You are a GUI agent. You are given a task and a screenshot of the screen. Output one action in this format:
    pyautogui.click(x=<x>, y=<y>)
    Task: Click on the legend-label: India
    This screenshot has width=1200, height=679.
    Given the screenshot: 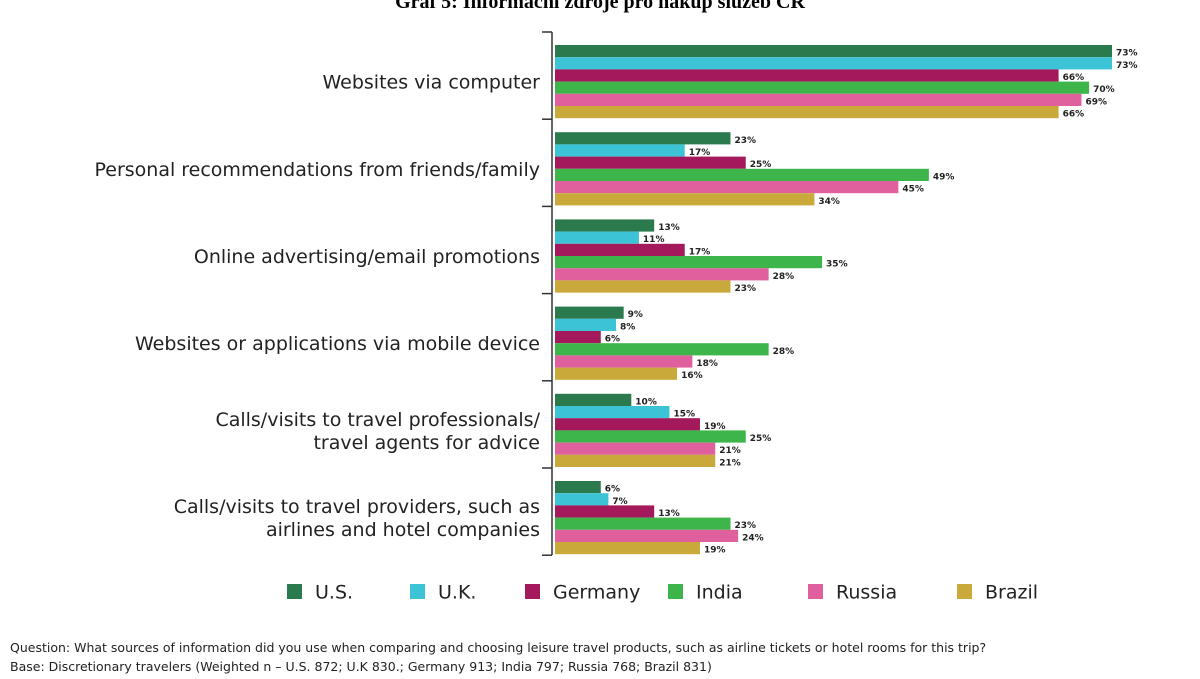 What is the action you would take?
    pyautogui.click(x=719, y=593)
    